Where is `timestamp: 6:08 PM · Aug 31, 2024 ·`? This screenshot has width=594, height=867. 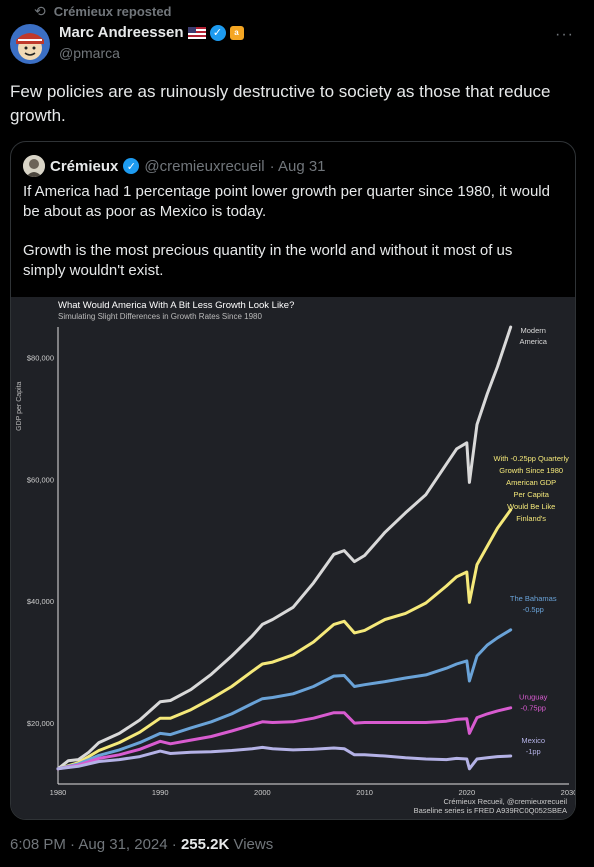
timestamp: 6:08 PM · Aug 31, 2024 · is located at coordinates (95, 844).